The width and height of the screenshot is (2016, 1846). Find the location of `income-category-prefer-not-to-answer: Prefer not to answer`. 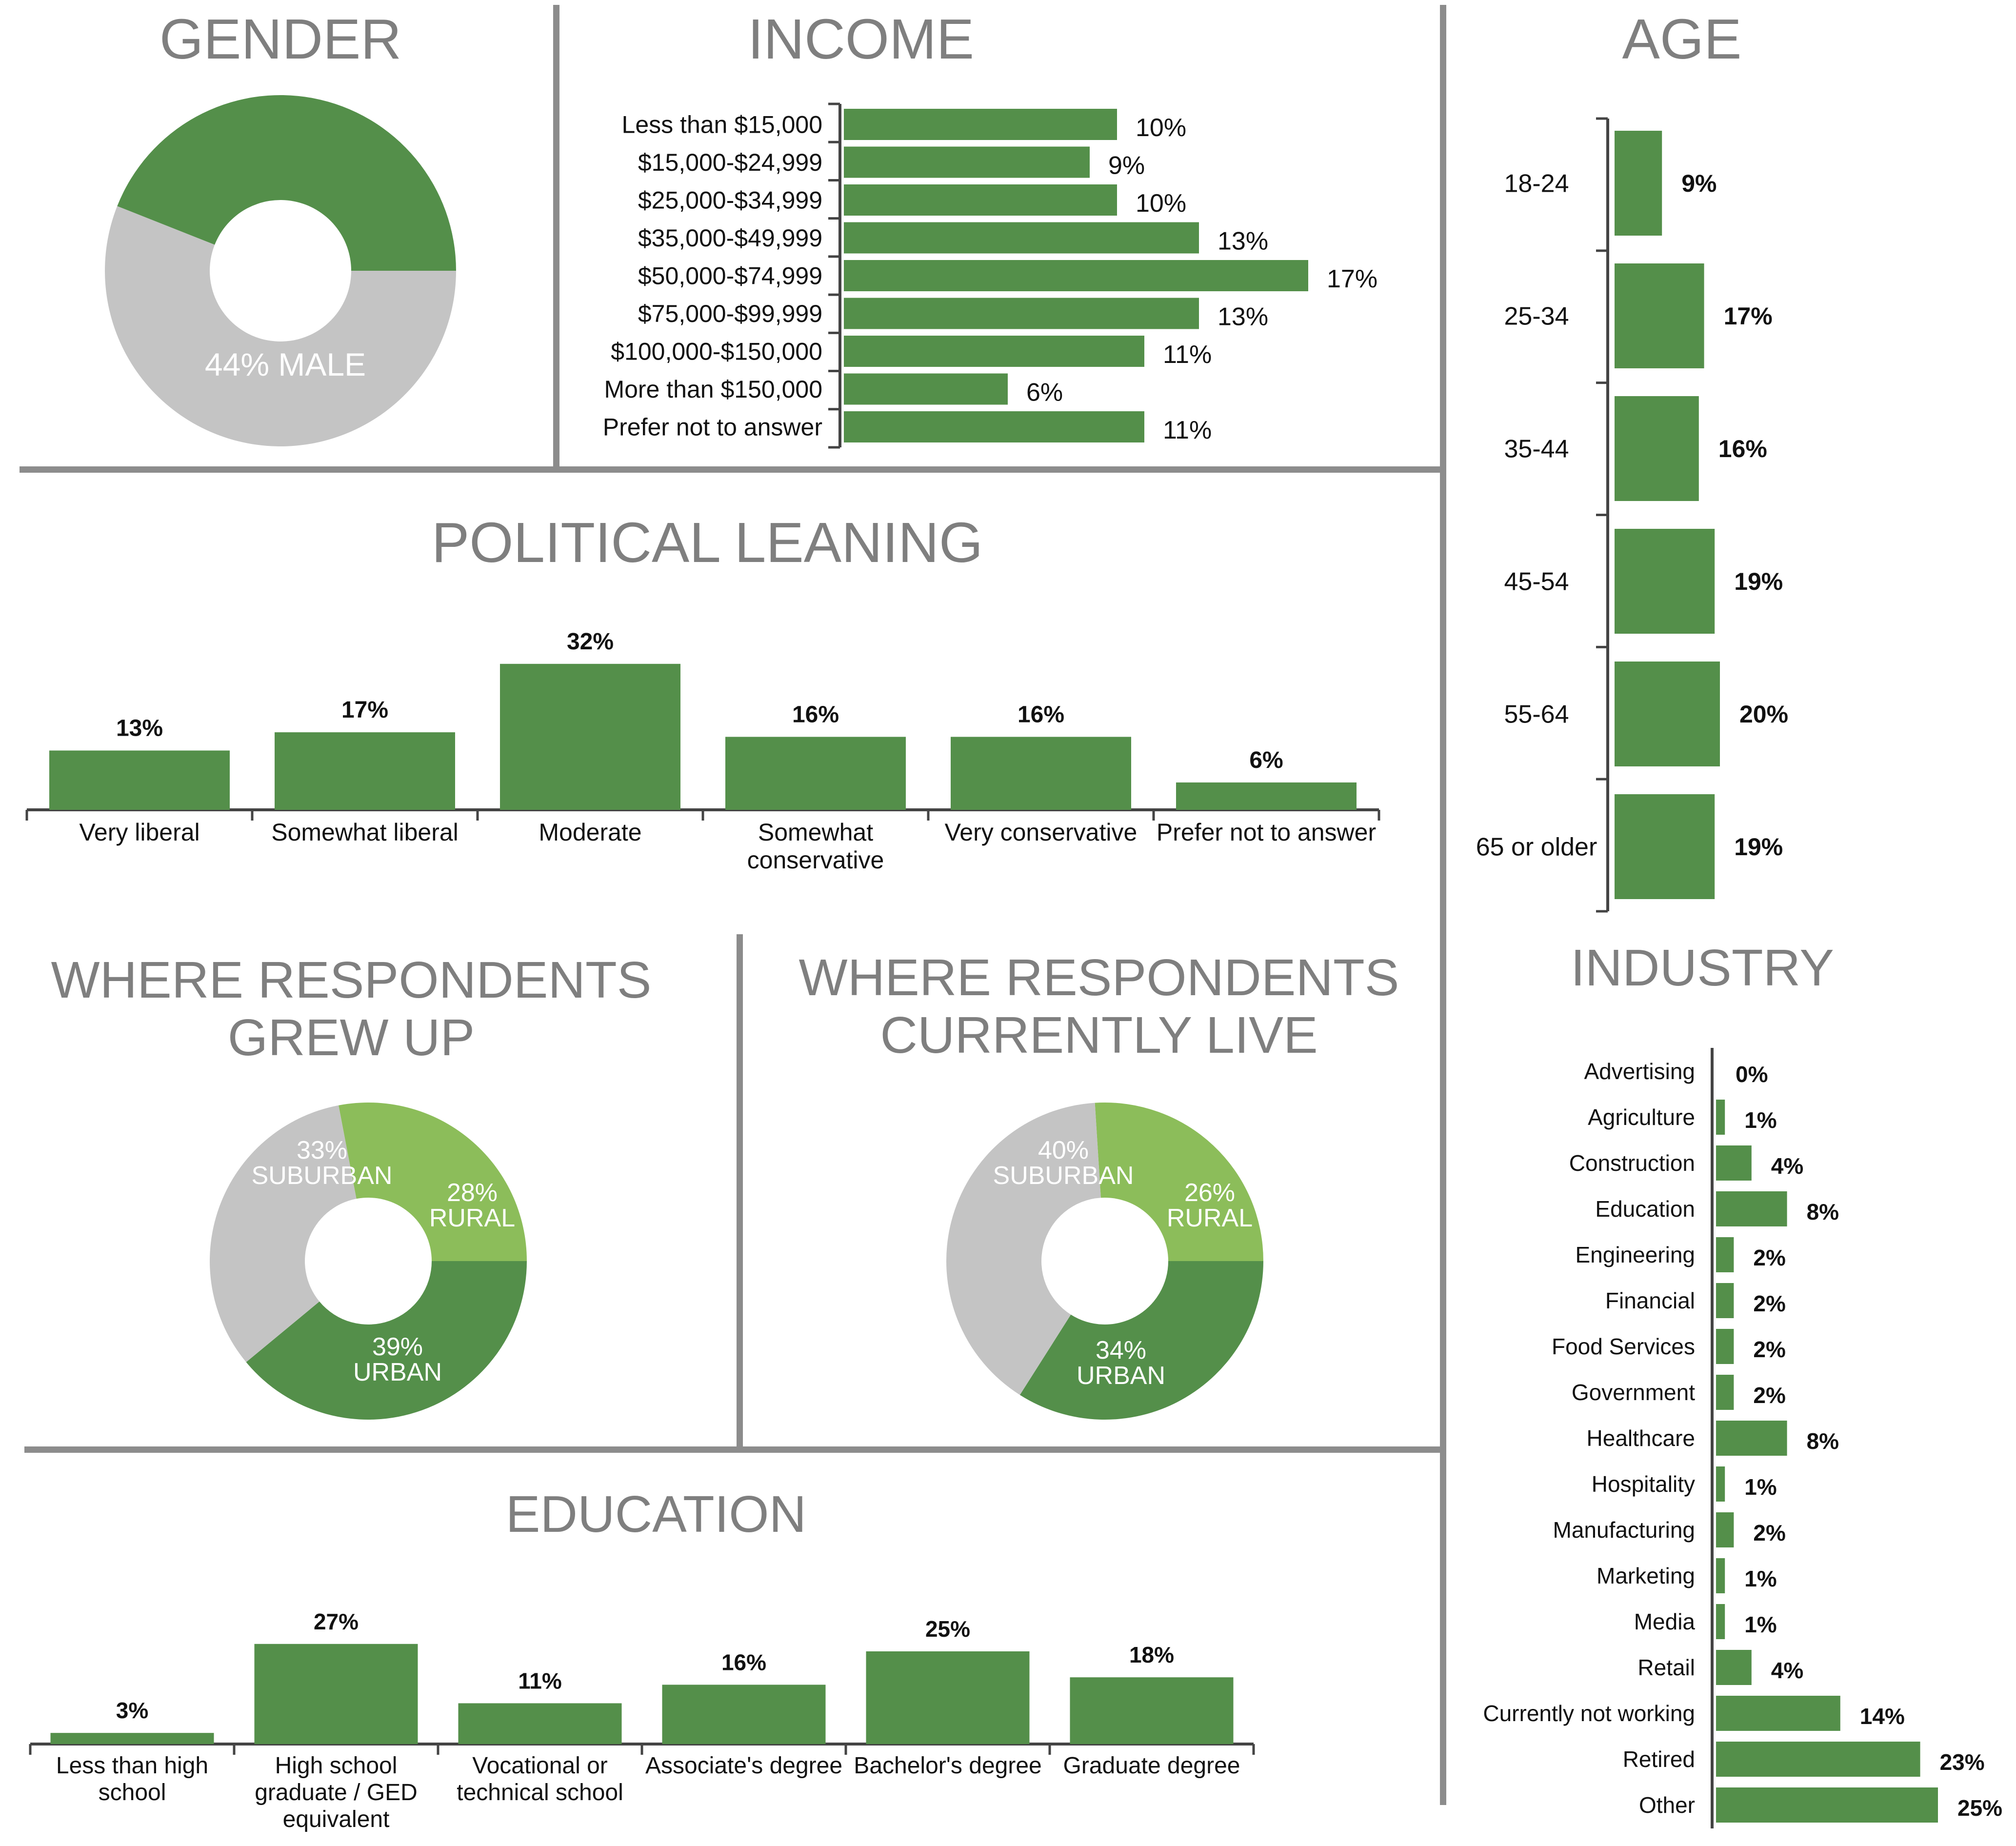

income-category-prefer-not-to-answer: Prefer not to answer is located at coordinates (713, 427).